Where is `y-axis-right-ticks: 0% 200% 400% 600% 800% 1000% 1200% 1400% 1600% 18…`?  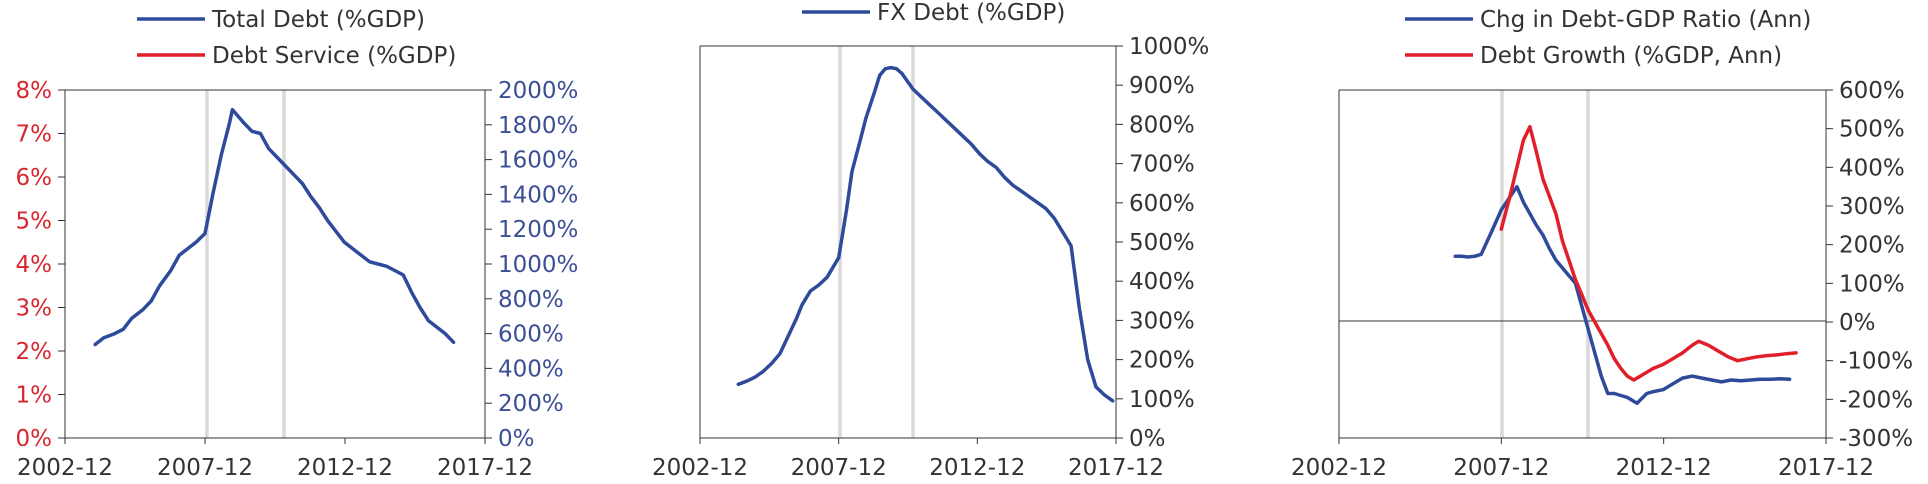 y-axis-right-ticks: 0% 200% 400% 600% 800% 1000% 1200% 1400% 1600% 18… is located at coordinates (531, 265).